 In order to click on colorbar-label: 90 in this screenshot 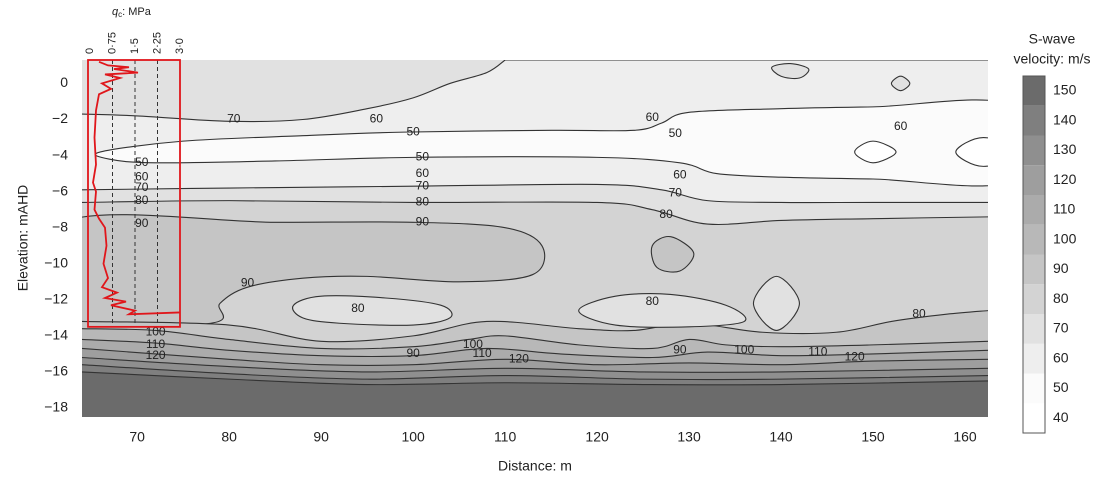, I will do `click(1061, 268)`.